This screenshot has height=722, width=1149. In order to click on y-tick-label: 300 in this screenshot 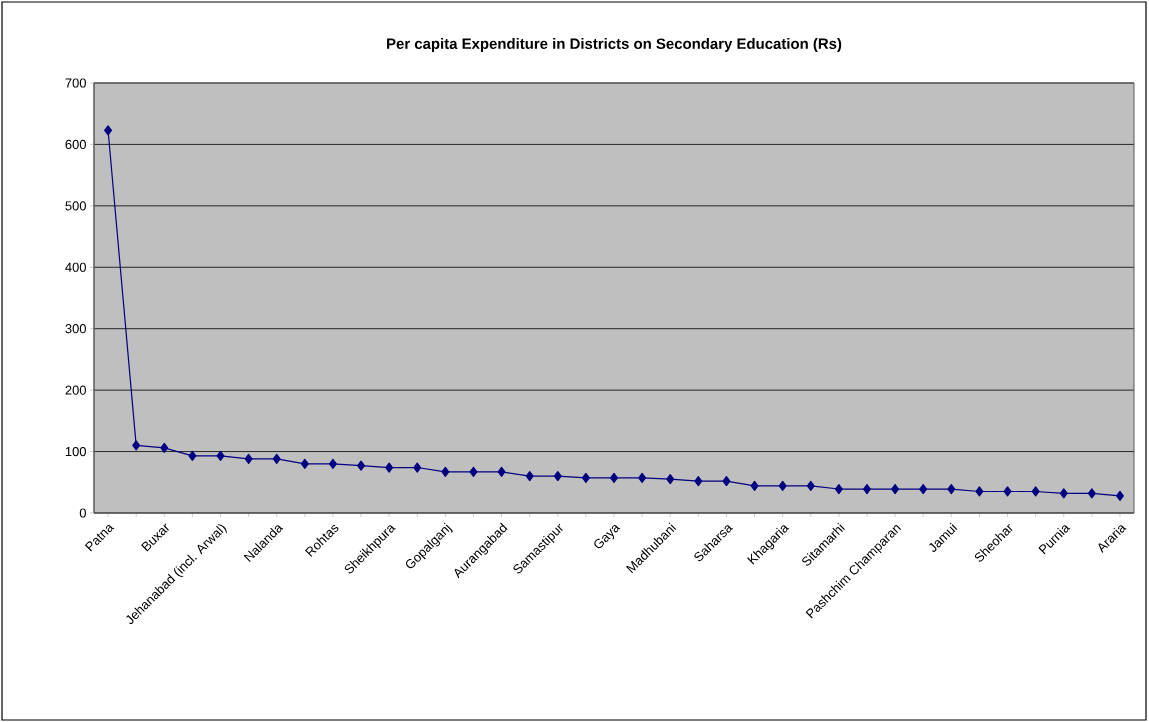, I will do `click(75, 329)`.